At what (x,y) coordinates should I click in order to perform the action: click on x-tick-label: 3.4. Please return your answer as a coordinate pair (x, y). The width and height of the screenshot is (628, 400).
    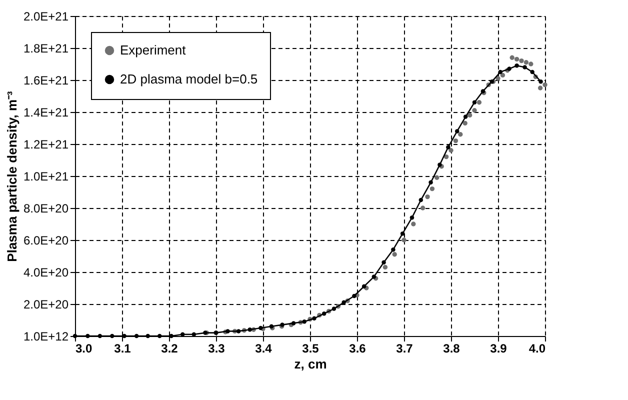
    Looking at the image, I should click on (263, 349).